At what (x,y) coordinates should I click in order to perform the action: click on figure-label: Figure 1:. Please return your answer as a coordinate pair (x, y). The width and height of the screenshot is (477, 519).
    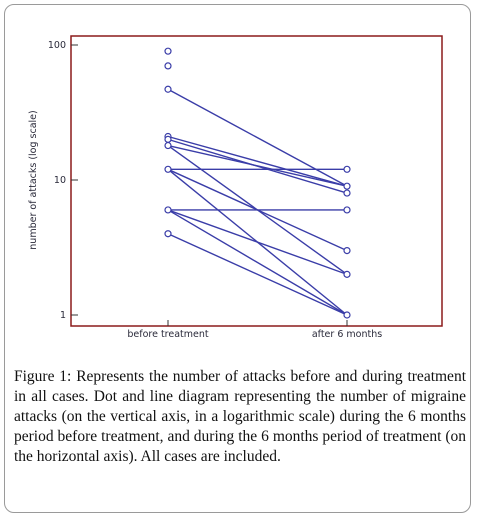
    Looking at the image, I should click on (43, 376).